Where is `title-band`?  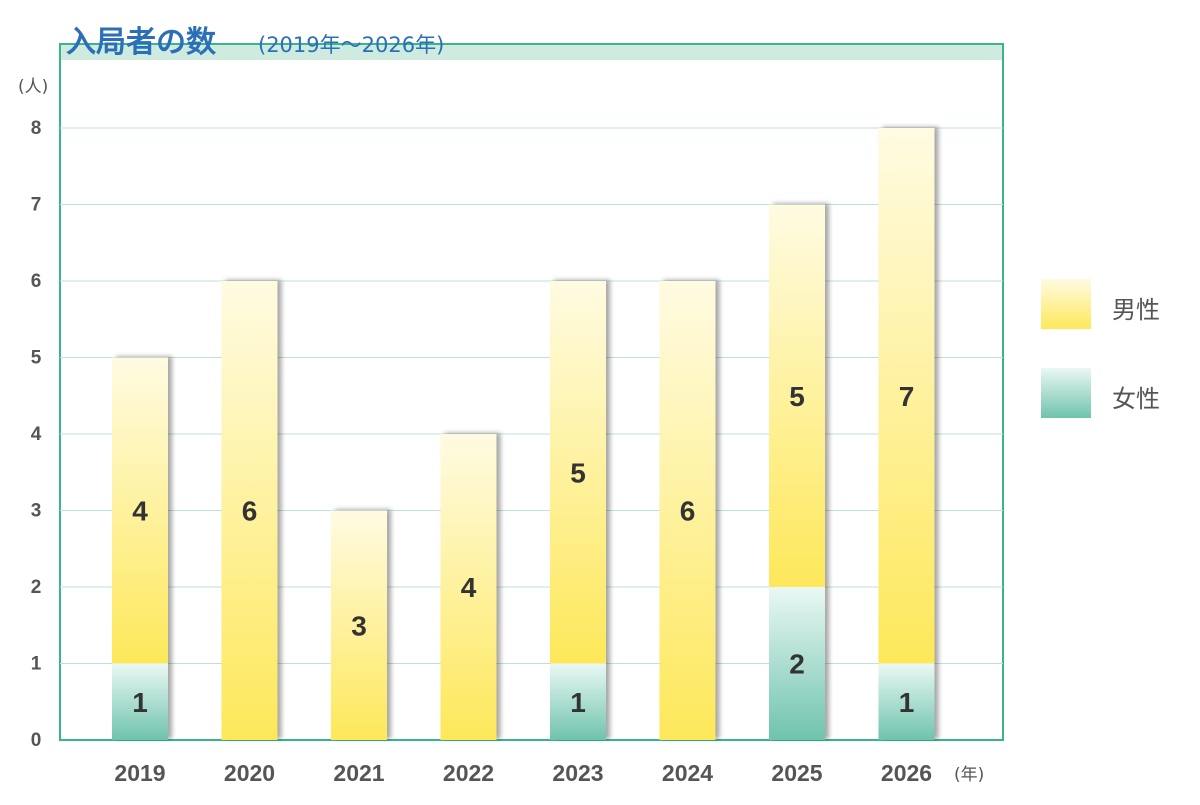
title-band is located at coordinates (531, 52).